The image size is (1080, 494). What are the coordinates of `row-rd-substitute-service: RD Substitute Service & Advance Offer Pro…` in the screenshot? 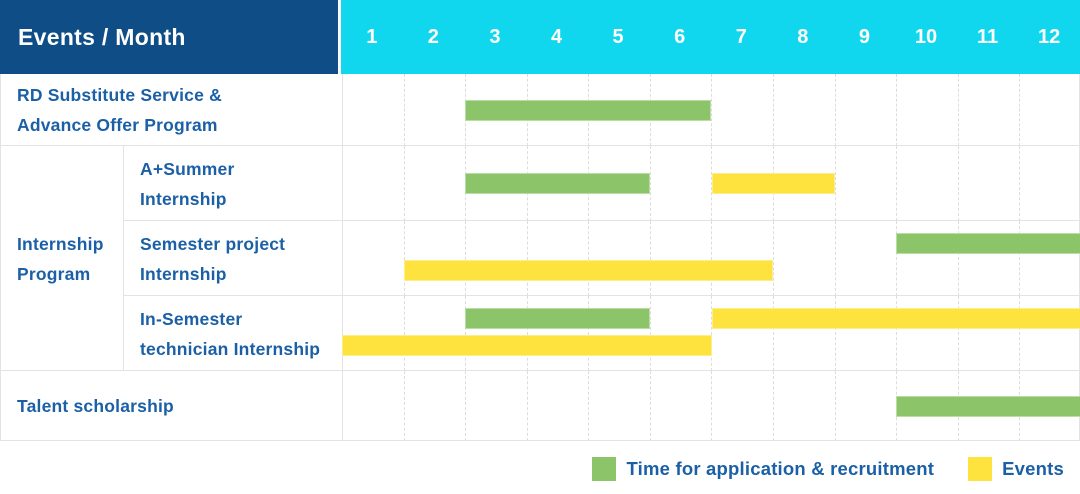 It's located at (540, 110).